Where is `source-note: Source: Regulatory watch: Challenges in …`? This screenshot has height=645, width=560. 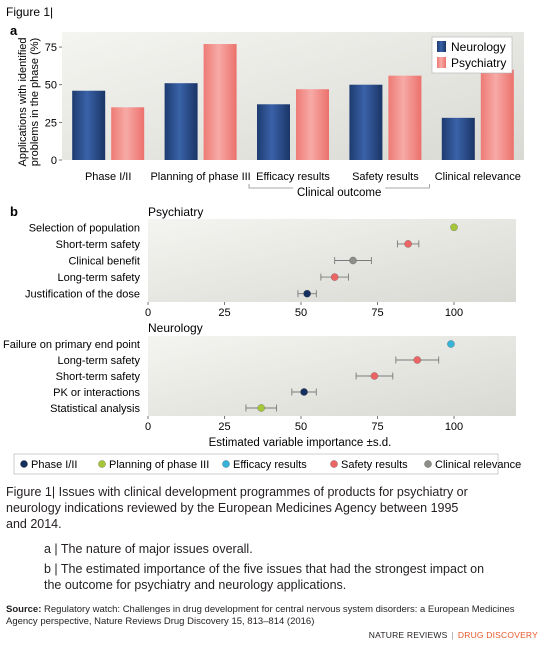
source-note: Source: Regulatory watch: Challenges in … is located at coordinates (266, 616).